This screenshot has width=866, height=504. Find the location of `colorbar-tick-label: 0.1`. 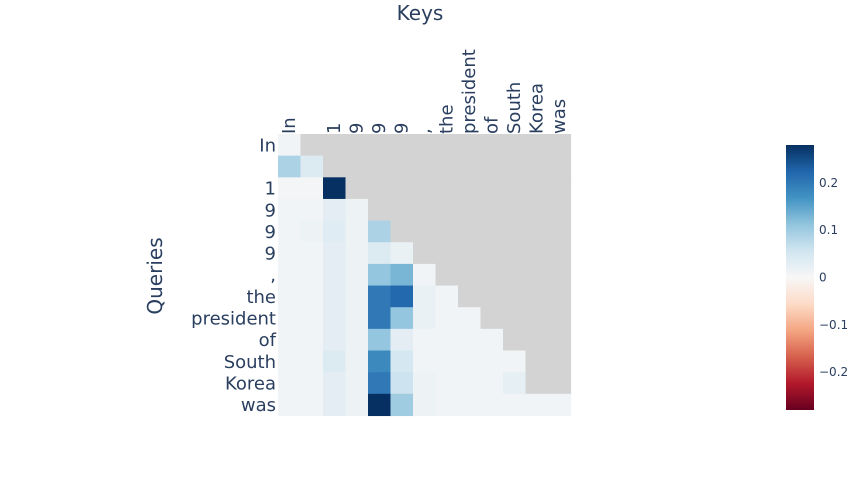

colorbar-tick-label: 0.1 is located at coordinates (828, 230).